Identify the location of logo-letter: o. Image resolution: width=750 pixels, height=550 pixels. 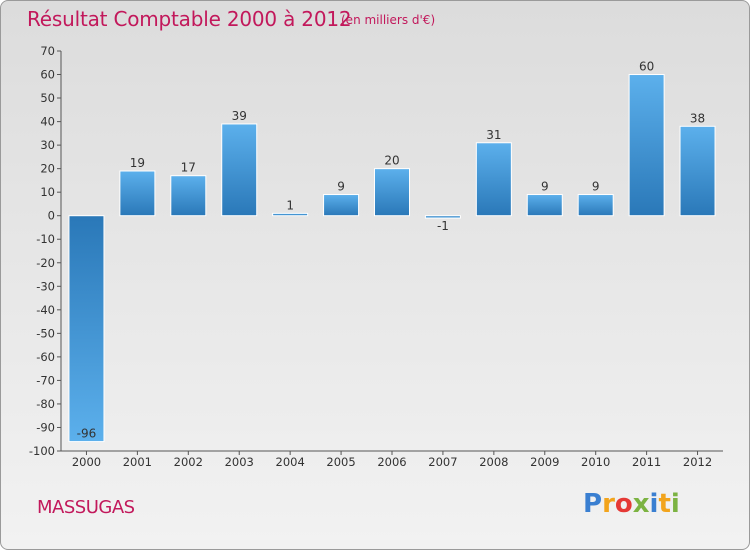
(623, 504).